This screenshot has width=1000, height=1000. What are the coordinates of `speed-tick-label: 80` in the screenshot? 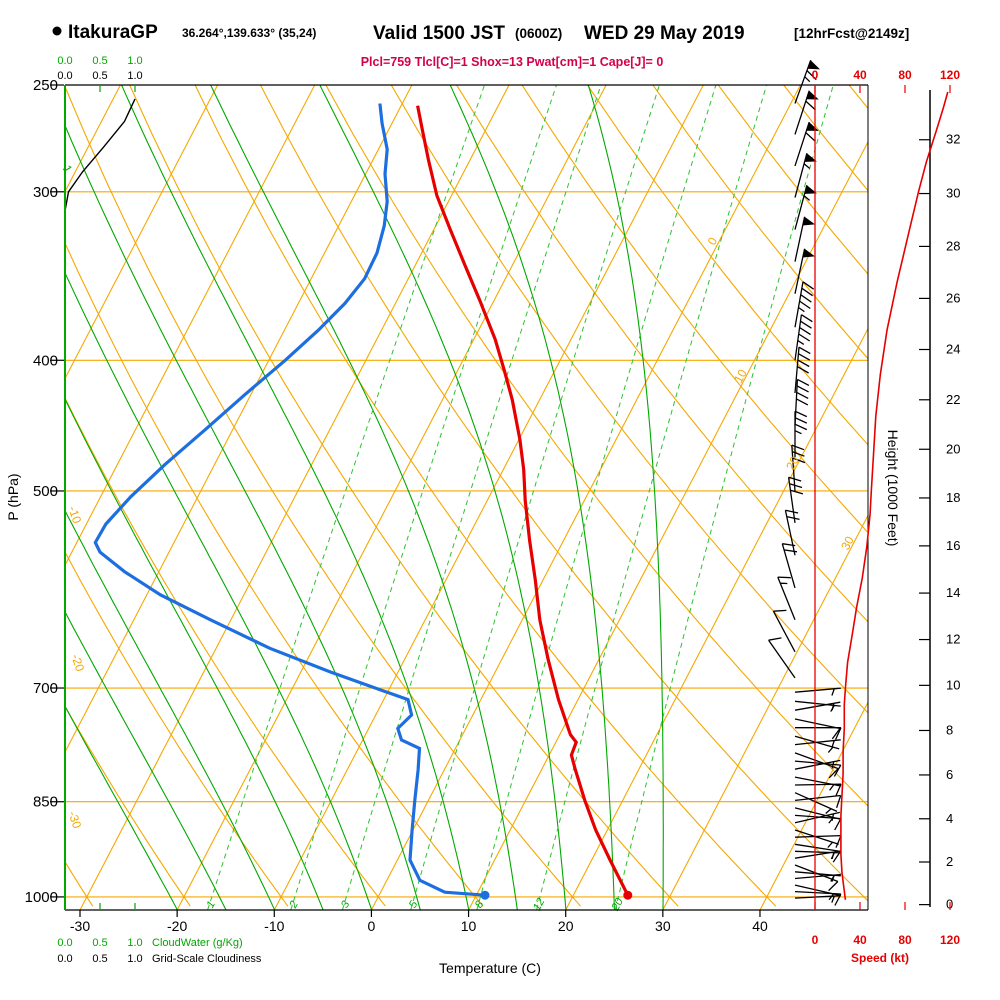 It's located at (905, 75).